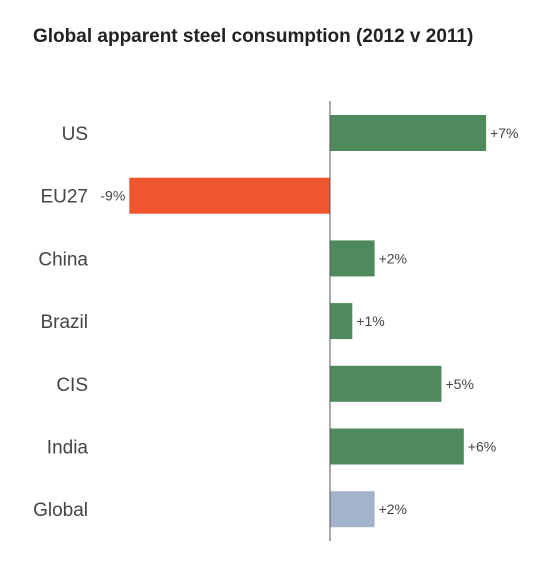  What do you see at coordinates (75, 134) in the screenshot?
I see `category-label-us: US` at bounding box center [75, 134].